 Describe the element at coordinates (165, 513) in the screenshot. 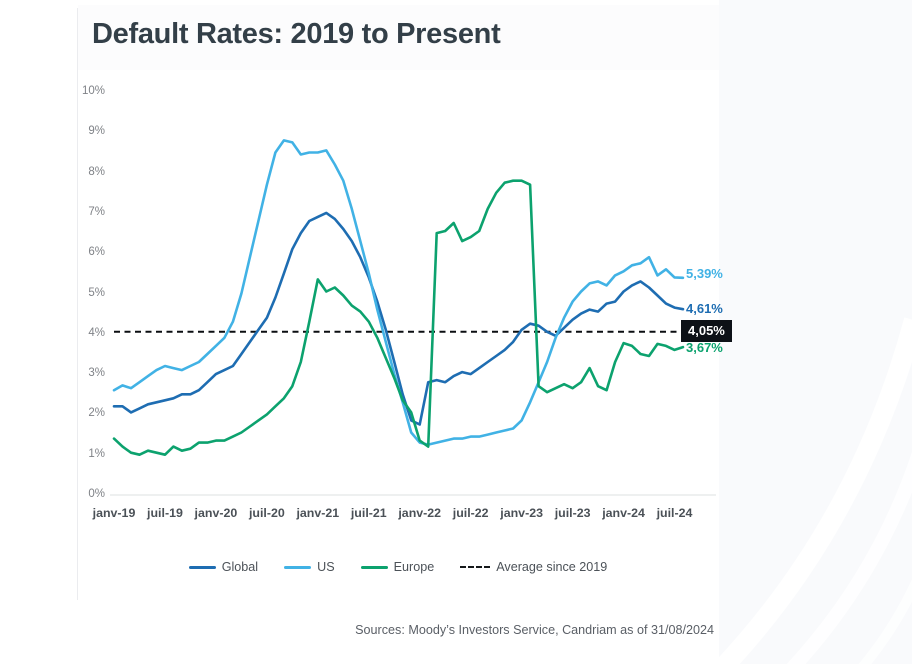

I see `x-tick-label: juil-19` at that location.